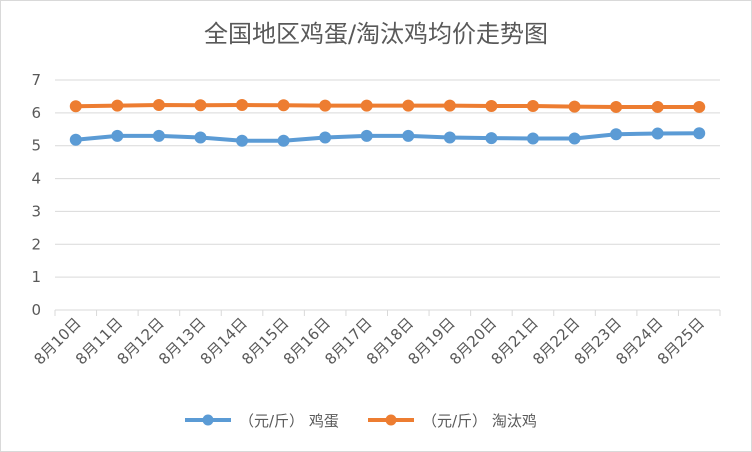 This screenshot has height=452, width=752. I want to click on x-tick-label: 8月25日, so click(681, 341).